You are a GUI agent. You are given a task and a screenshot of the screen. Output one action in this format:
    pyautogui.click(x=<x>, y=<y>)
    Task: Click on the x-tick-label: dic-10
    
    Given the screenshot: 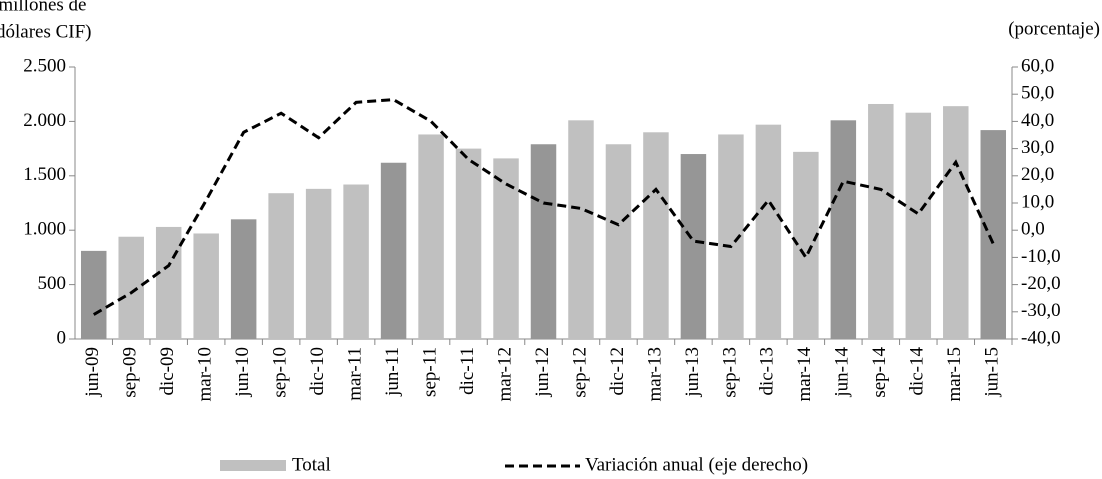 What is the action you would take?
    pyautogui.click(x=317, y=371)
    